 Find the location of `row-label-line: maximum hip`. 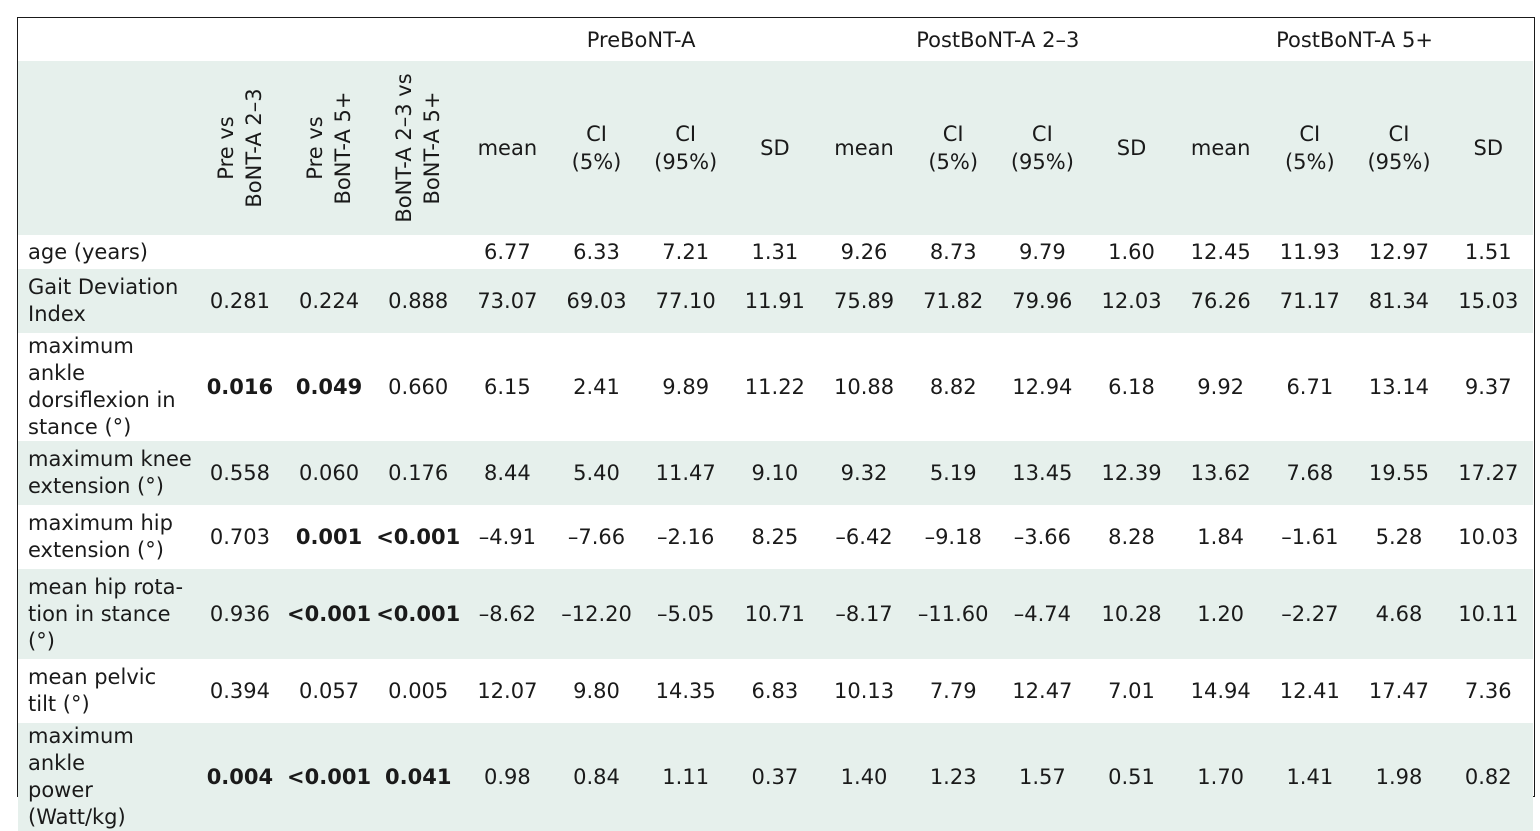

row-label-line: maximum hip is located at coordinates (100, 523).